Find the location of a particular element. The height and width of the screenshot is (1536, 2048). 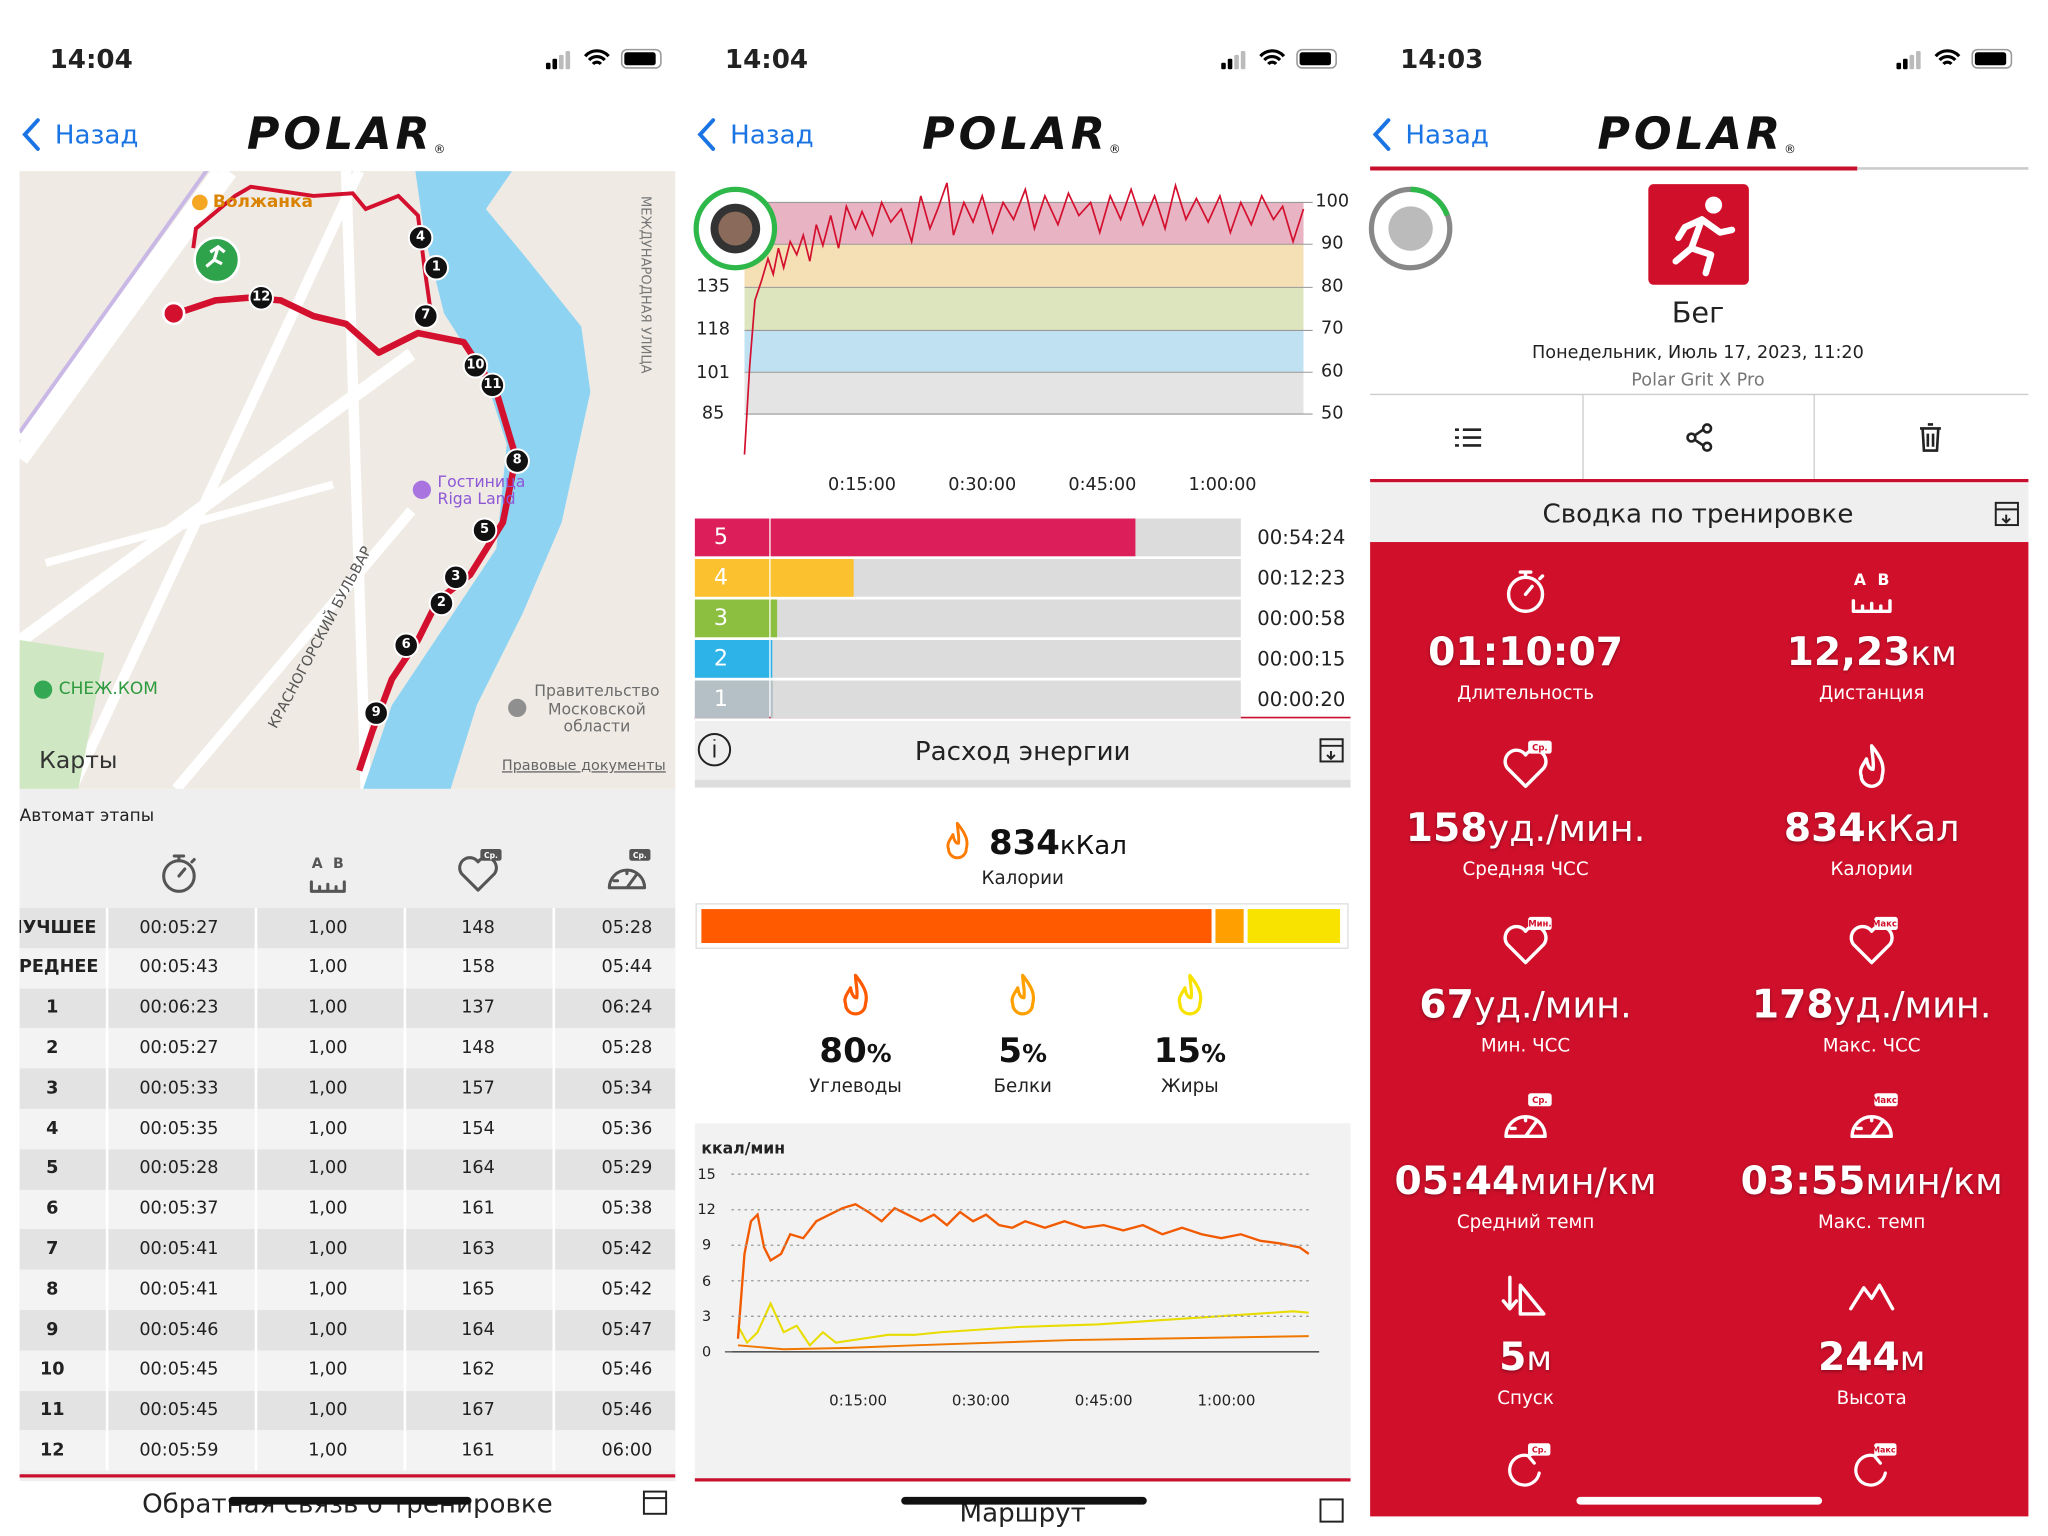

lap-cell: 05:42 is located at coordinates (627, 1289).